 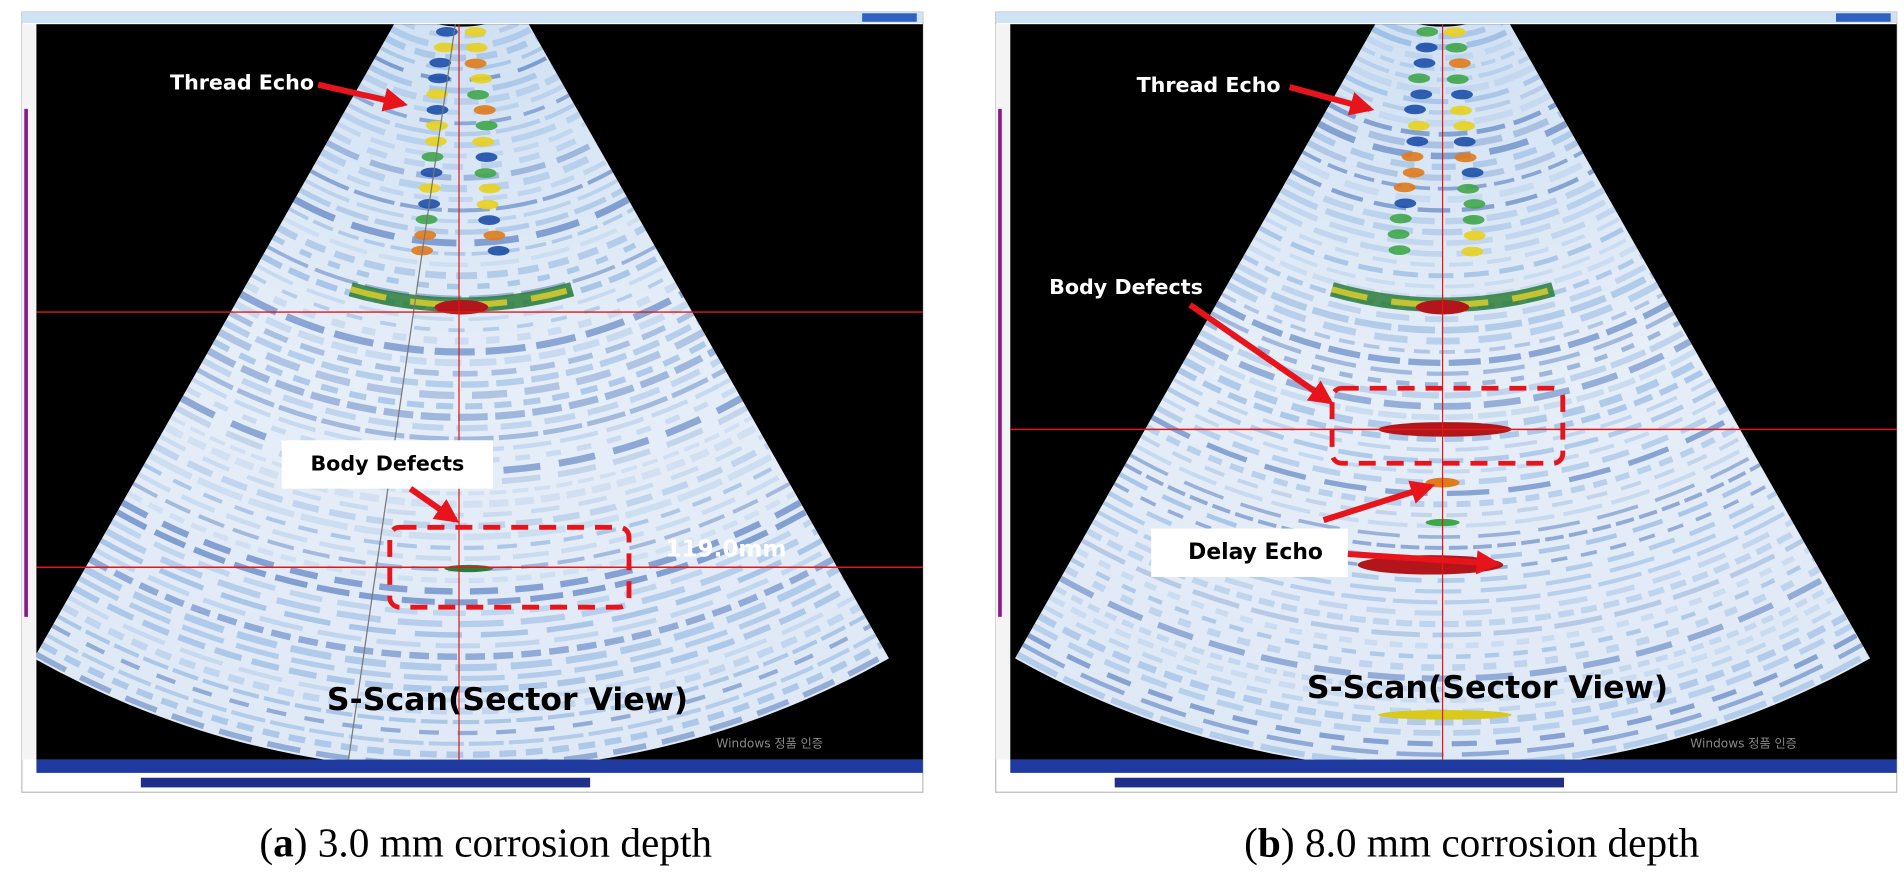 I want to click on ruler-strip, so click(x=26, y=362).